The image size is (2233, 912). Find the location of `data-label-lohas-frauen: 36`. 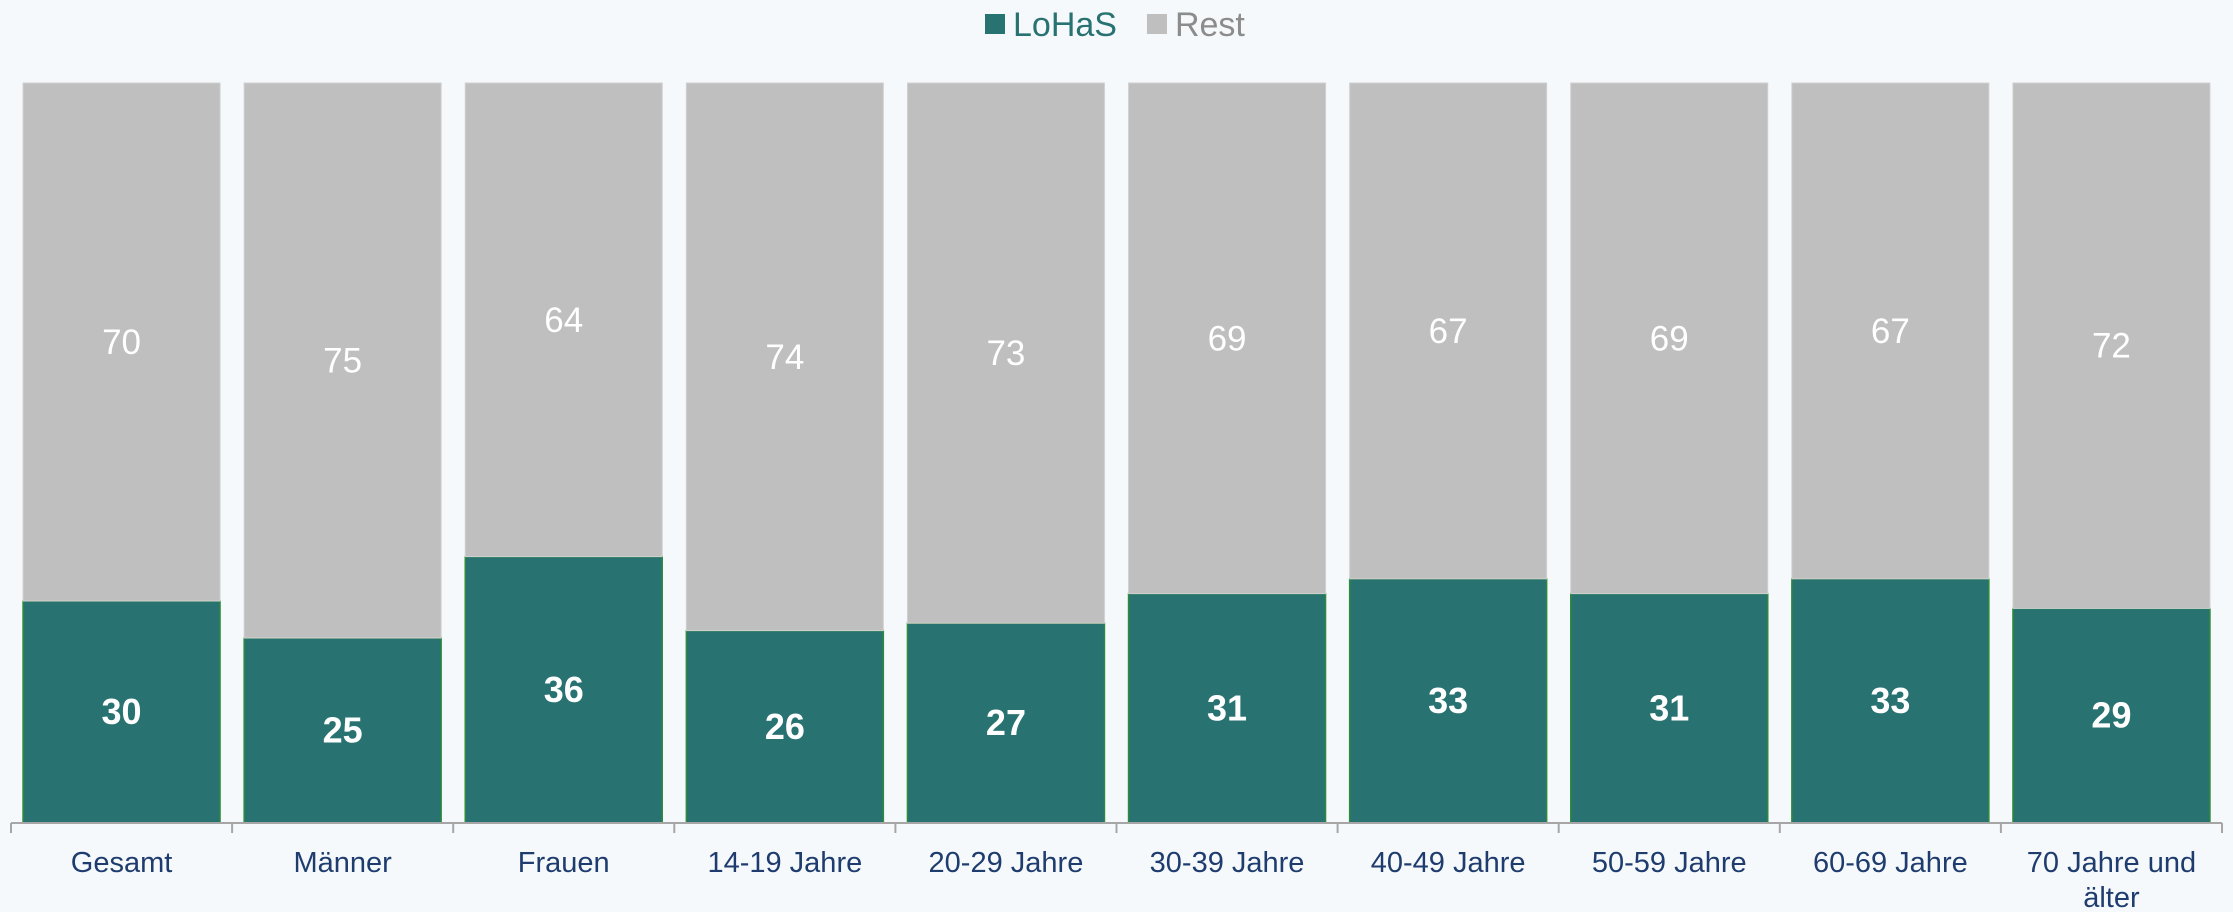

data-label-lohas-frauen: 36 is located at coordinates (564, 689).